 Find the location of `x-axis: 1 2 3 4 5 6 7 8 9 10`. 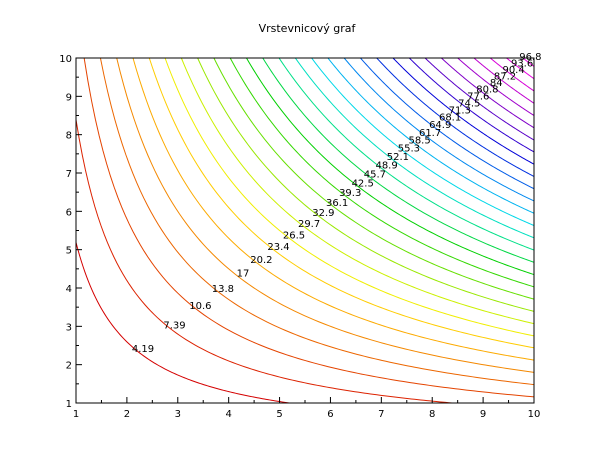

x-axis: 1 2 3 4 5 6 7 8 9 10 is located at coordinates (307, 408).